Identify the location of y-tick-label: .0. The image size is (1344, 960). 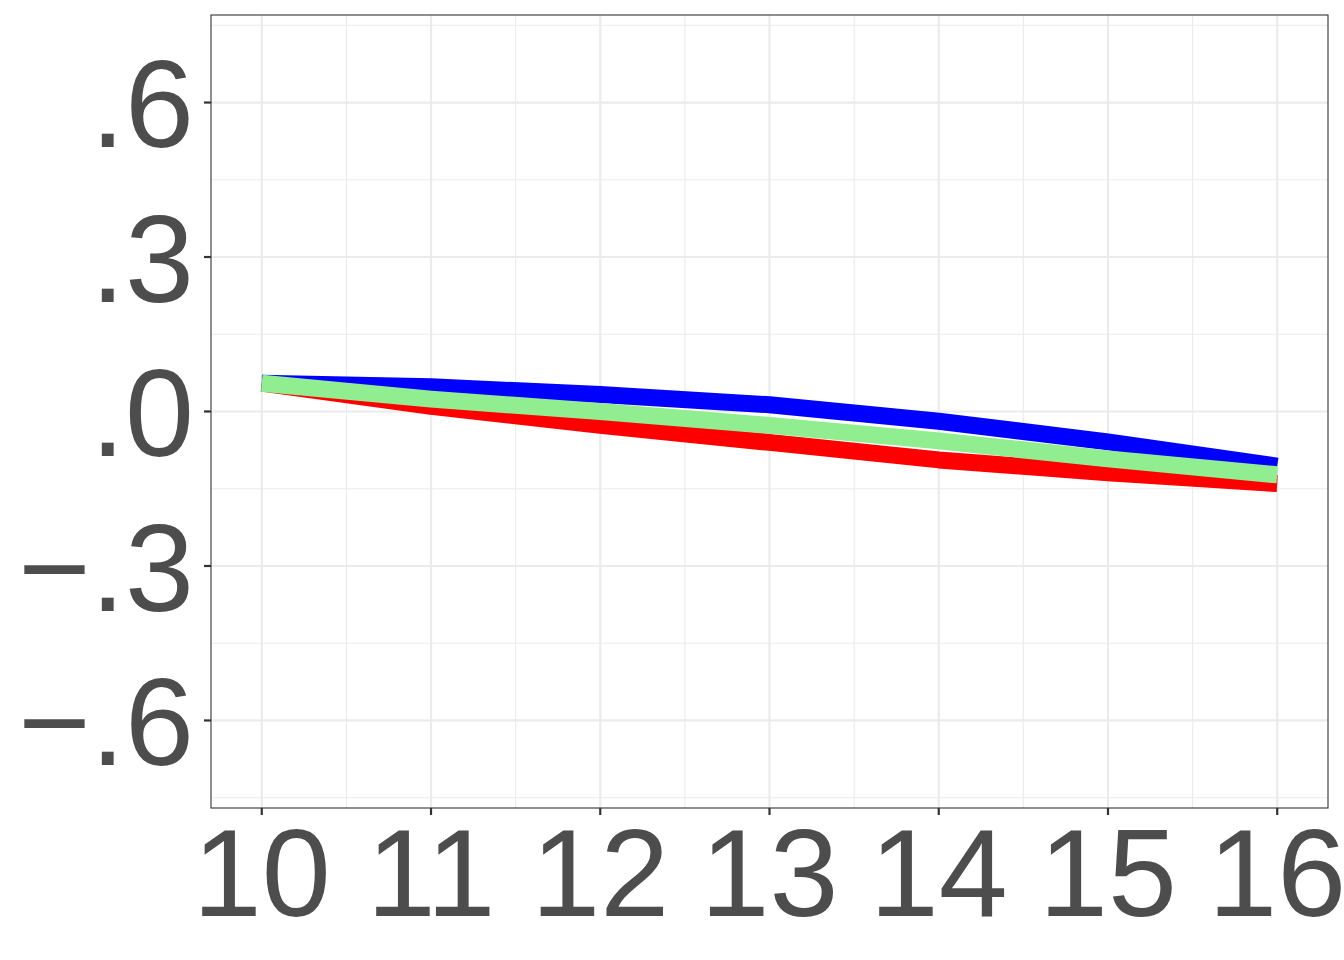
(142, 413).